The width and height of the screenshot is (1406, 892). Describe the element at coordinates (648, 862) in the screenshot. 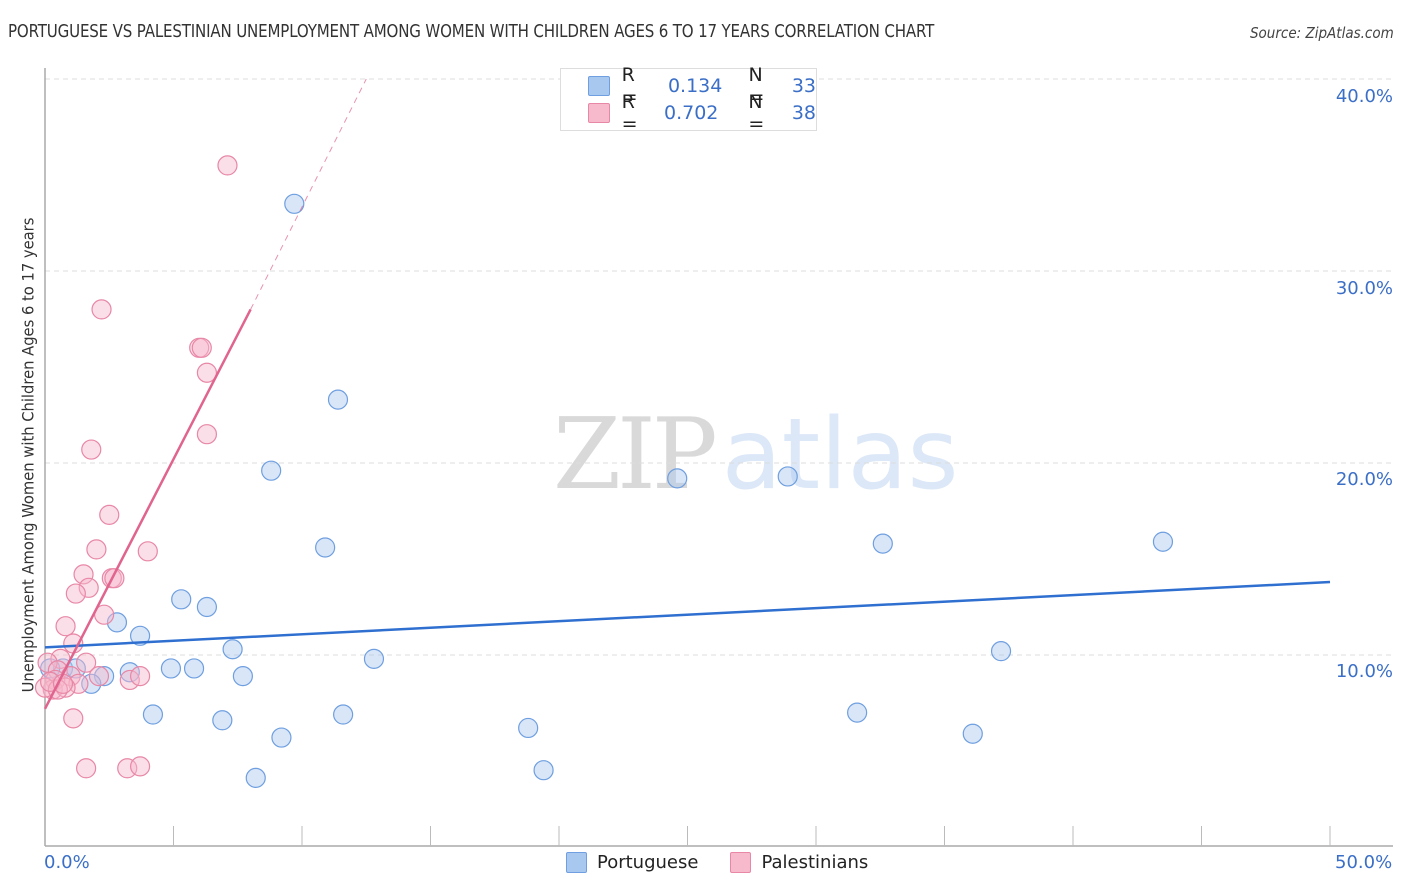

I see `legend-label-portuguese: Portuguese` at that location.